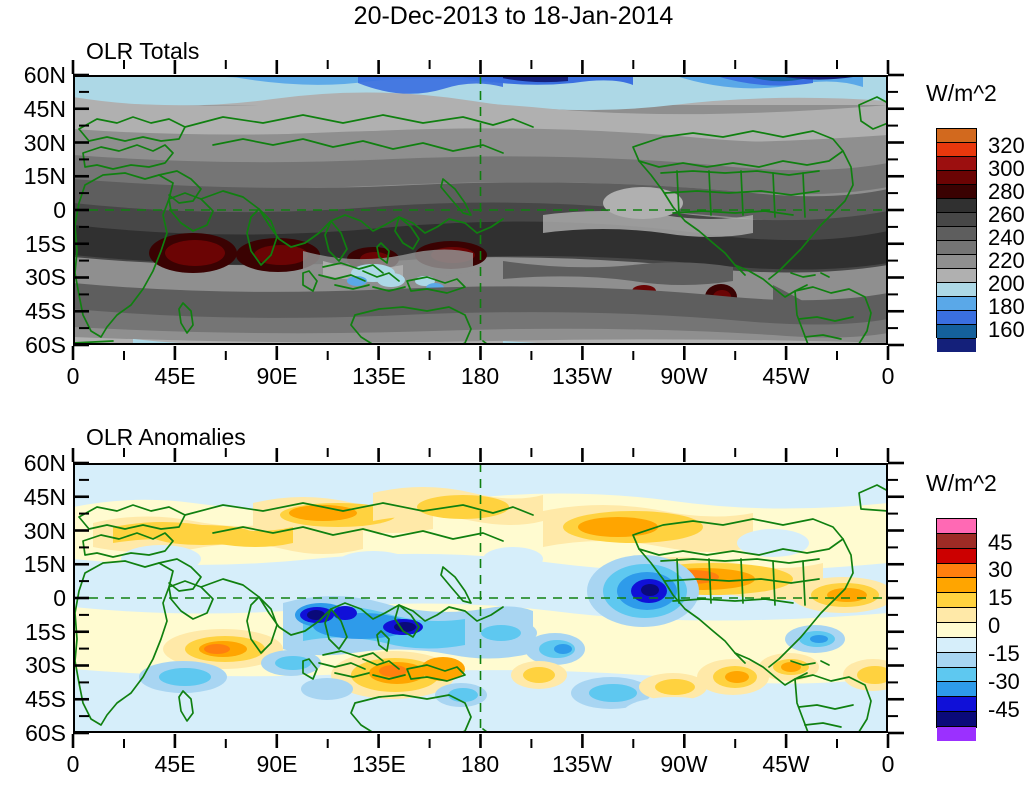 Image resolution: width=1027 pixels, height=785 pixels. Describe the element at coordinates (888, 764) in the screenshot. I see `x-tick-360-anomalies: 0` at that location.